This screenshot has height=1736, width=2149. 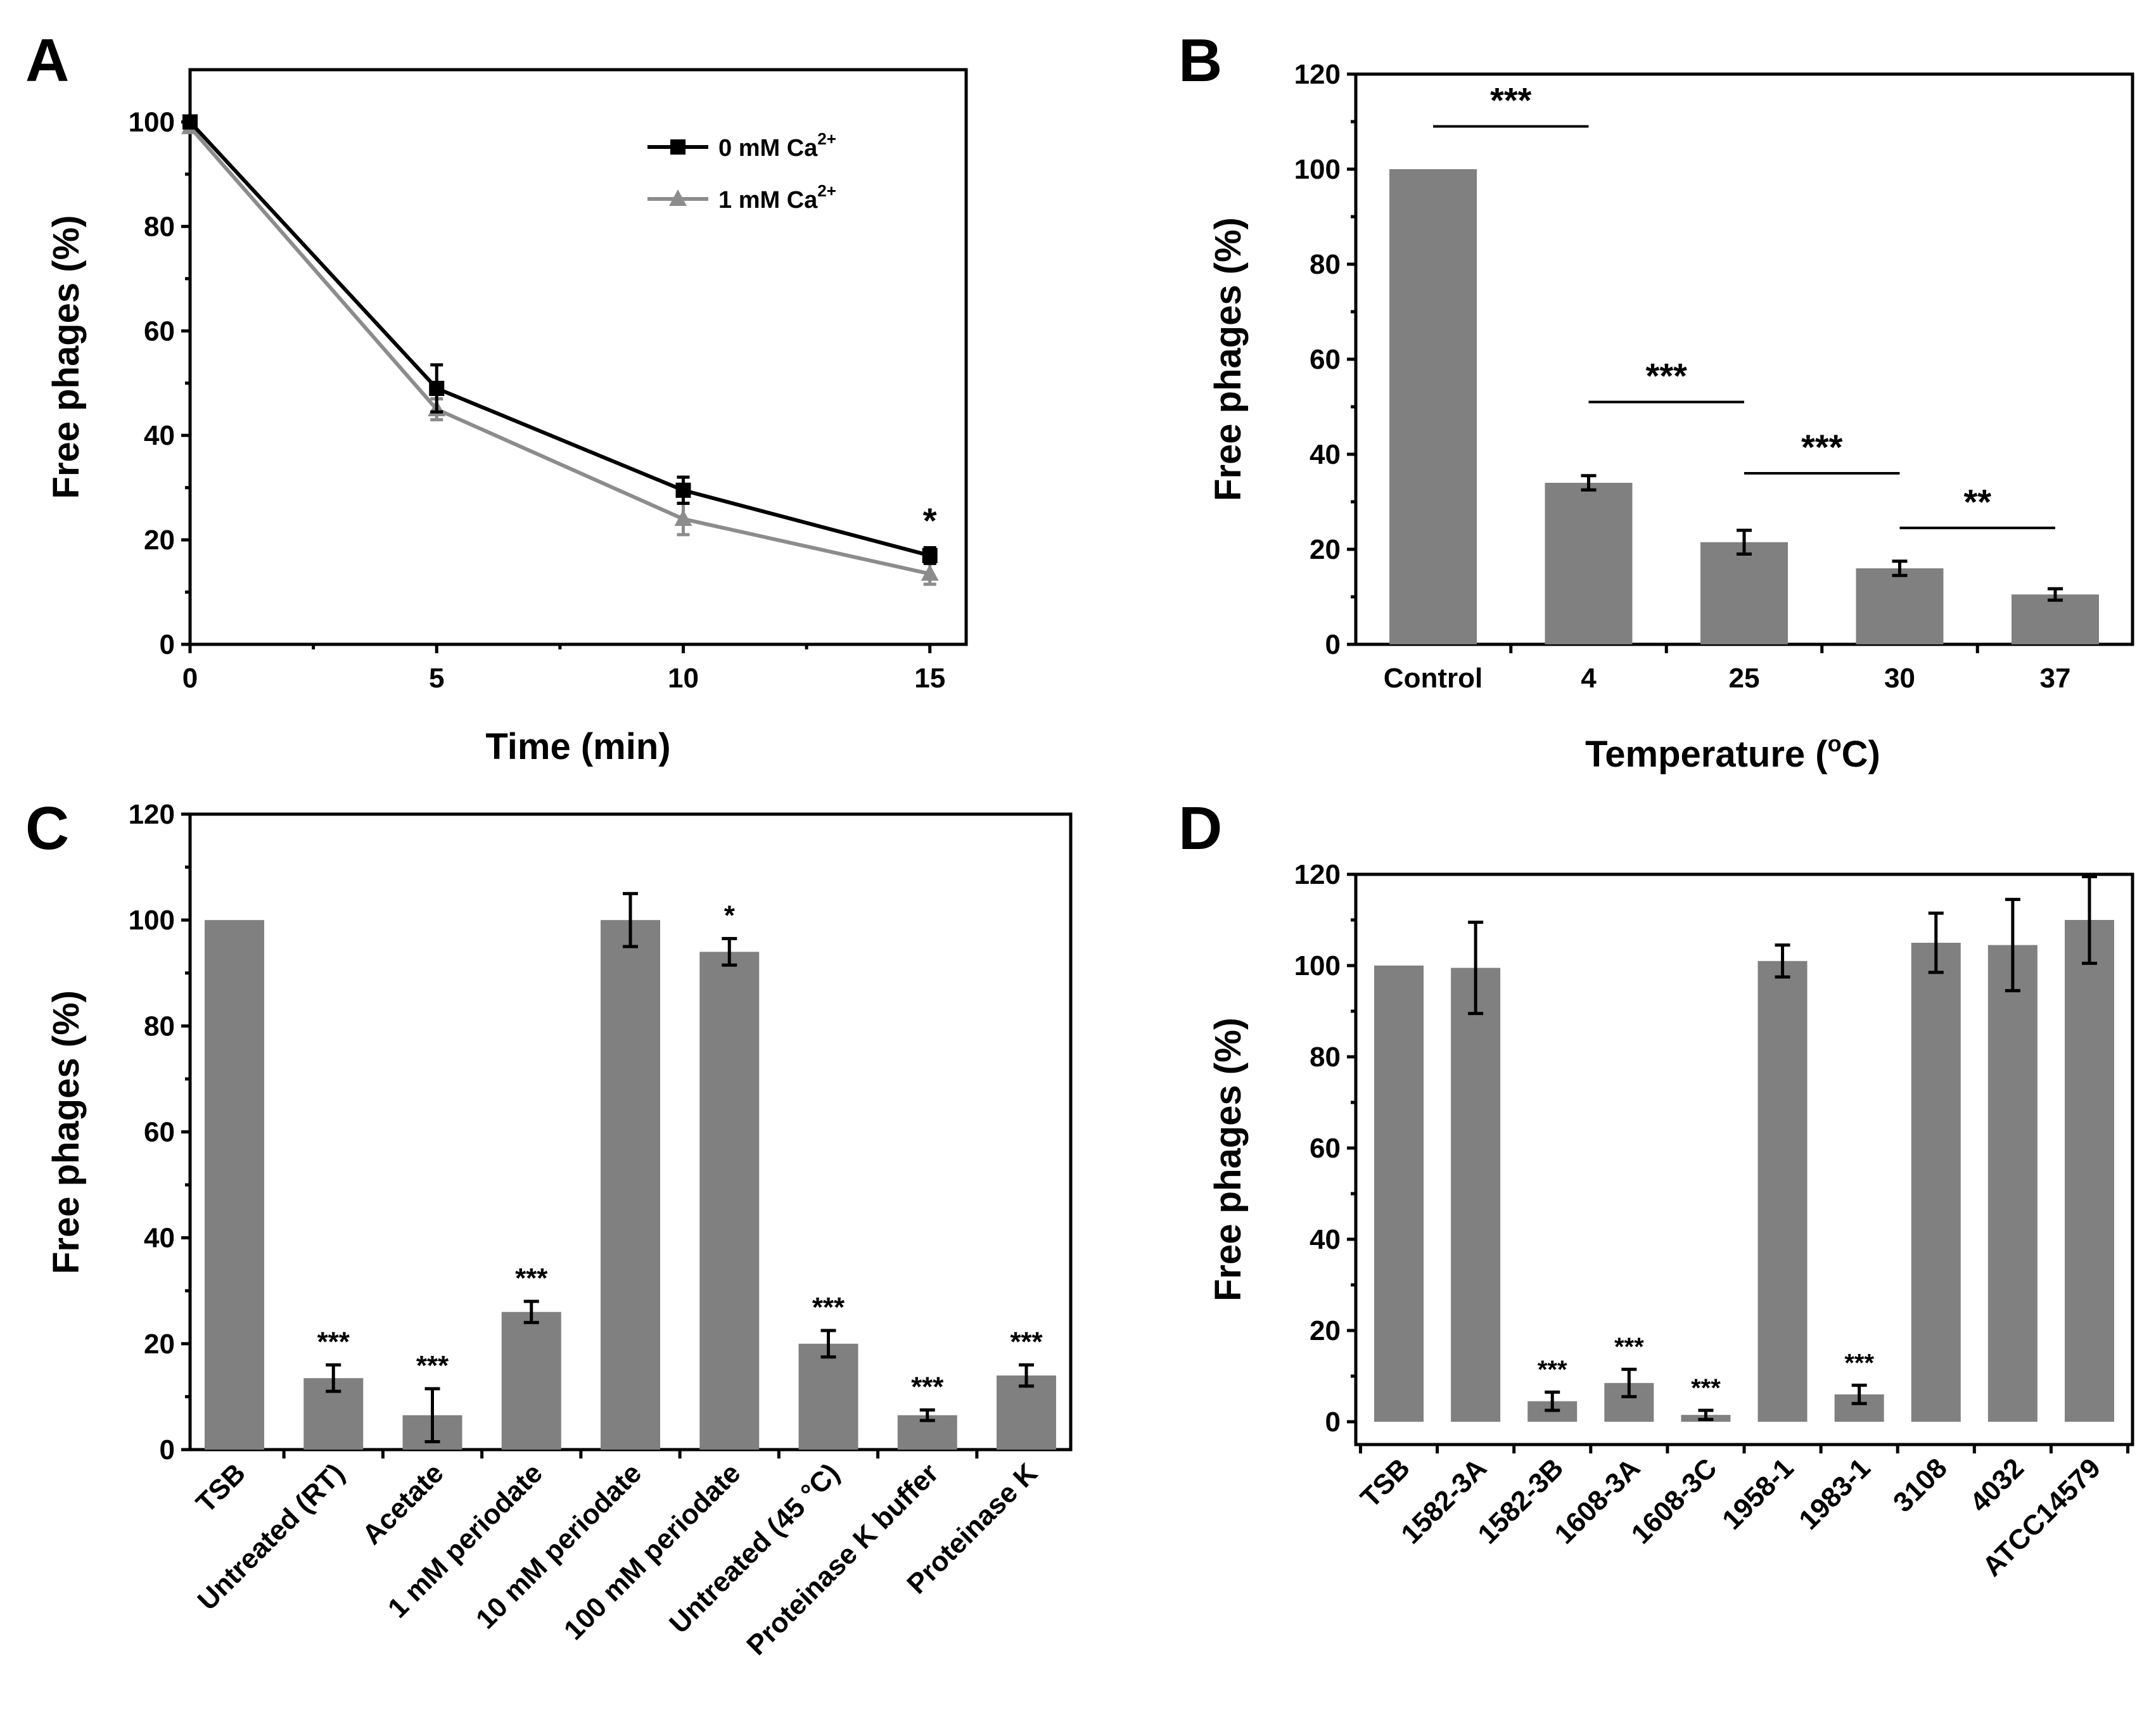 I want to click on series-line-0-mm-ca, so click(x=560, y=339).